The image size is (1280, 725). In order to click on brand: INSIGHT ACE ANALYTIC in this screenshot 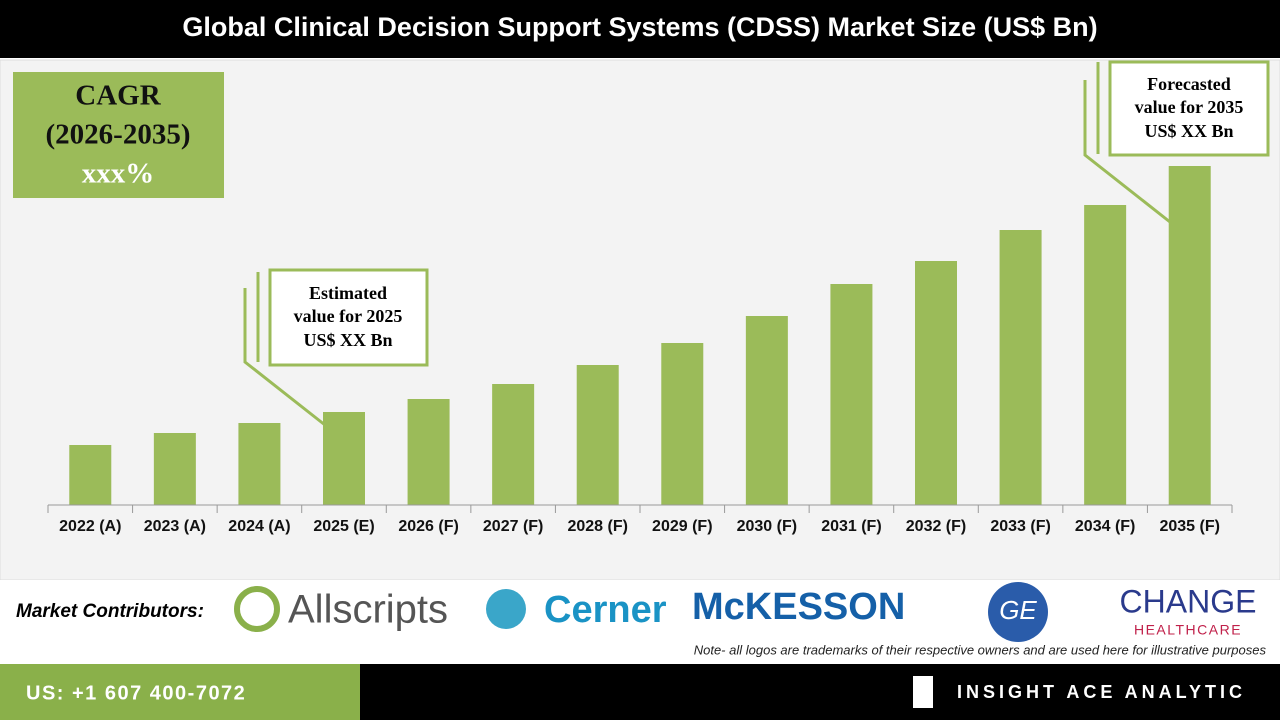, I will do `click(1101, 692)`.